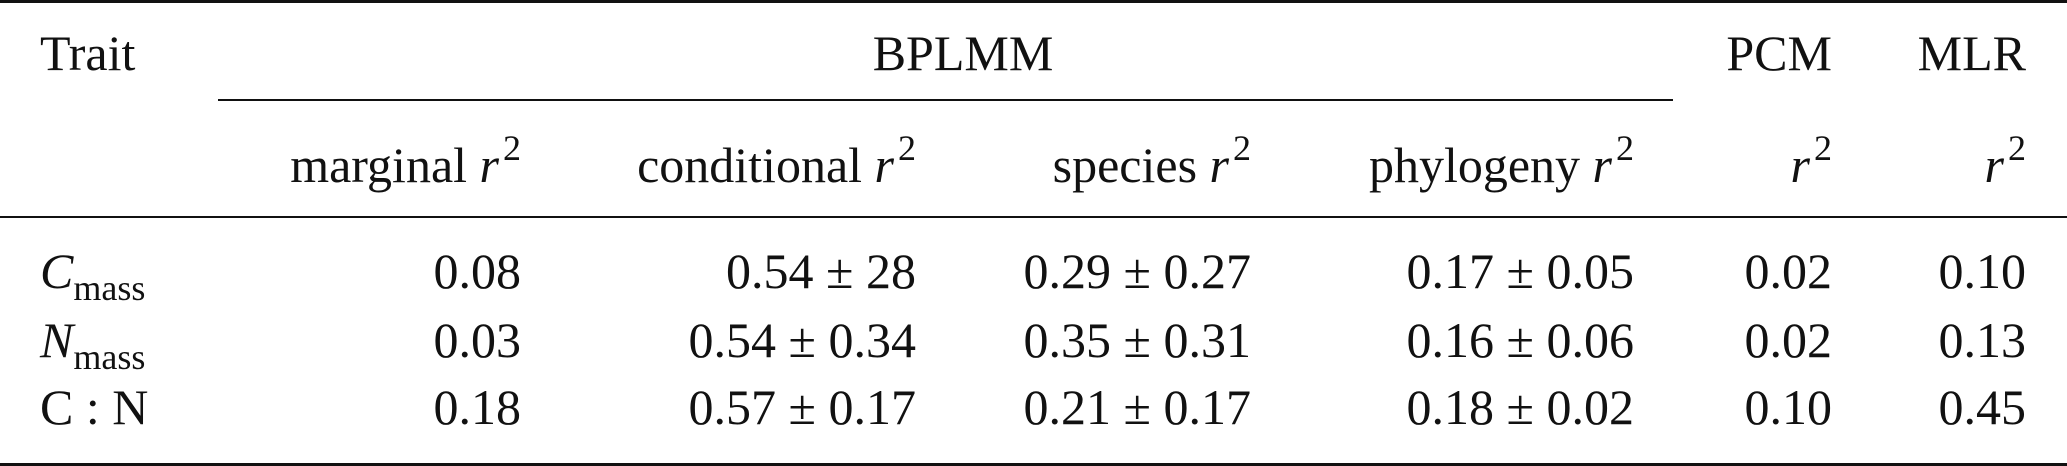 The height and width of the screenshot is (466, 2067). Describe the element at coordinates (477, 271) in the screenshot. I see `row-cmass-marginal: 0.08` at that location.